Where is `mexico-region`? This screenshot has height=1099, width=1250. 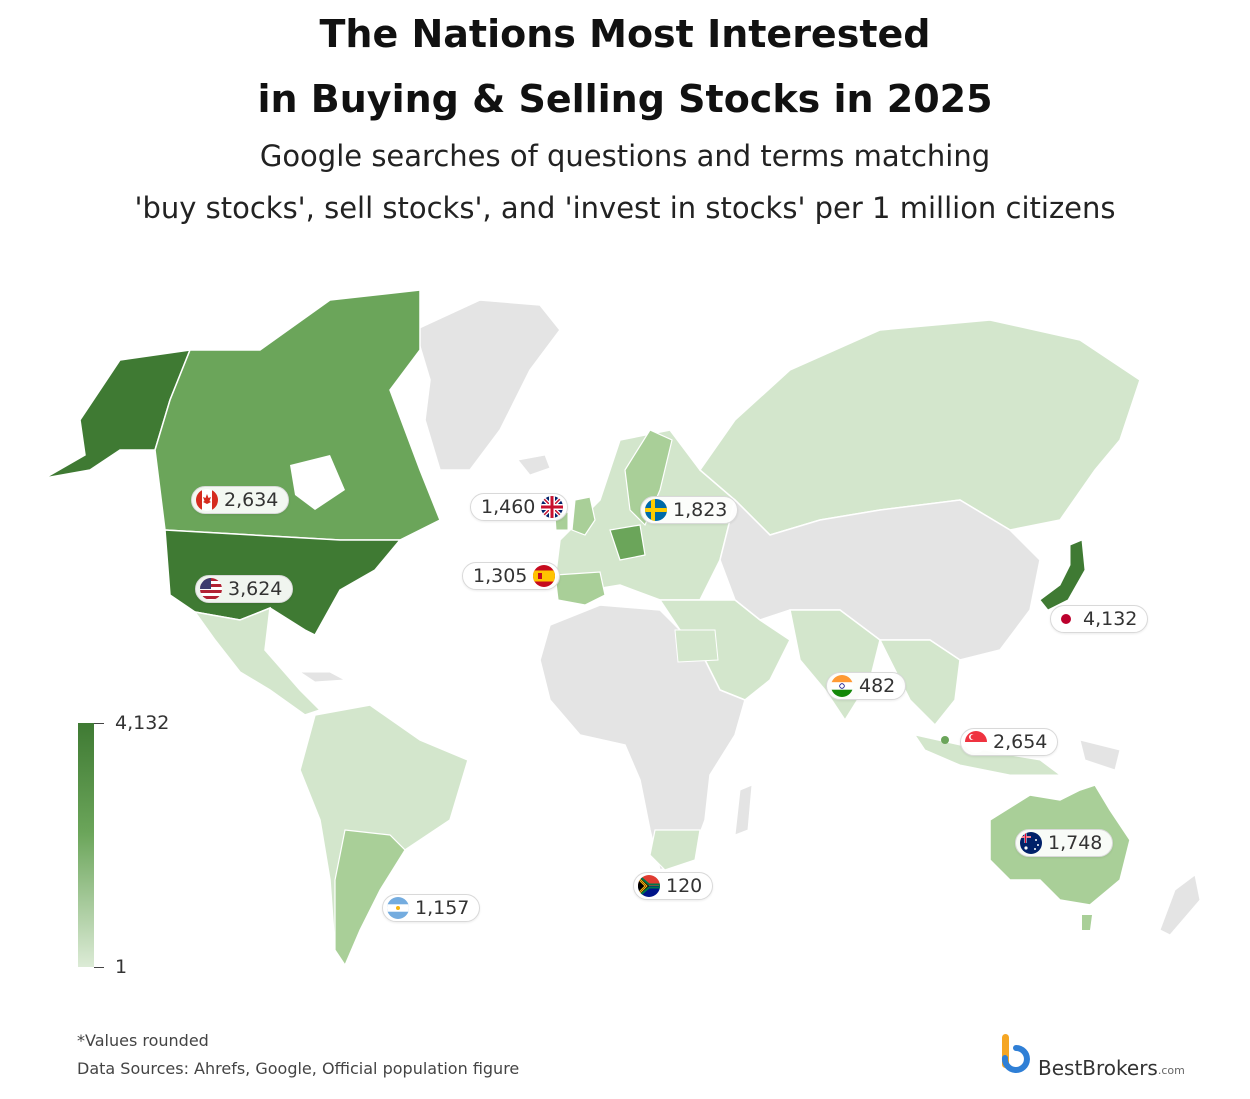
mexico-region is located at coordinates (257, 661).